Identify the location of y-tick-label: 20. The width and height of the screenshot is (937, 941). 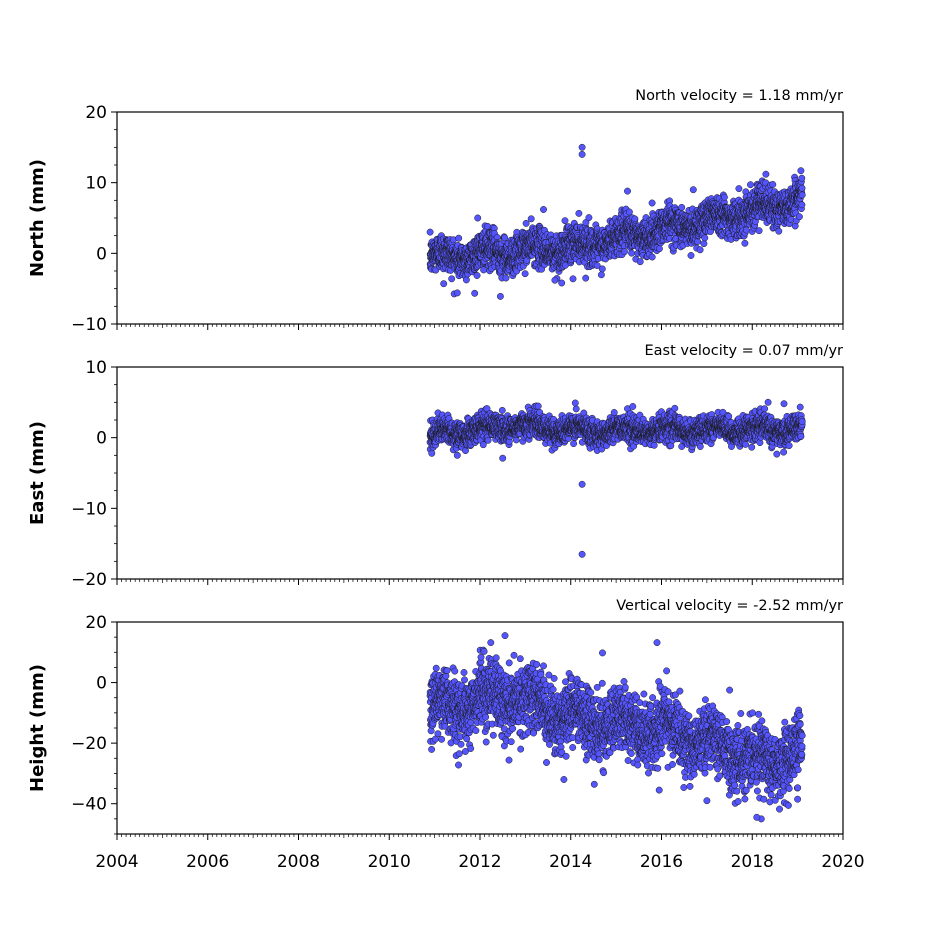
(96, 113).